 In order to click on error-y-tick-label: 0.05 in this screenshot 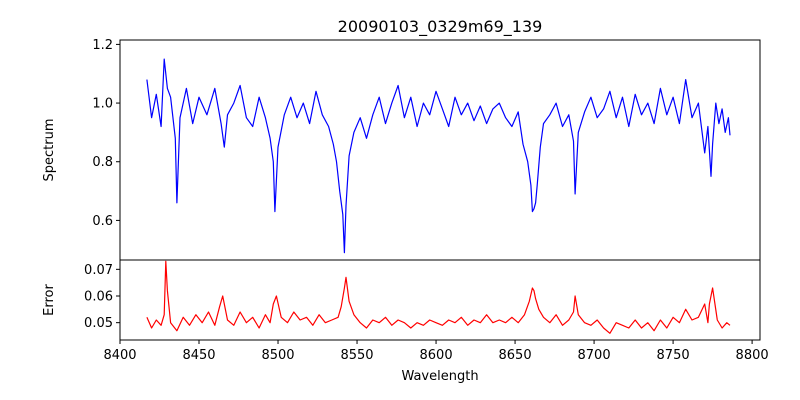, I will do `click(98, 323)`.